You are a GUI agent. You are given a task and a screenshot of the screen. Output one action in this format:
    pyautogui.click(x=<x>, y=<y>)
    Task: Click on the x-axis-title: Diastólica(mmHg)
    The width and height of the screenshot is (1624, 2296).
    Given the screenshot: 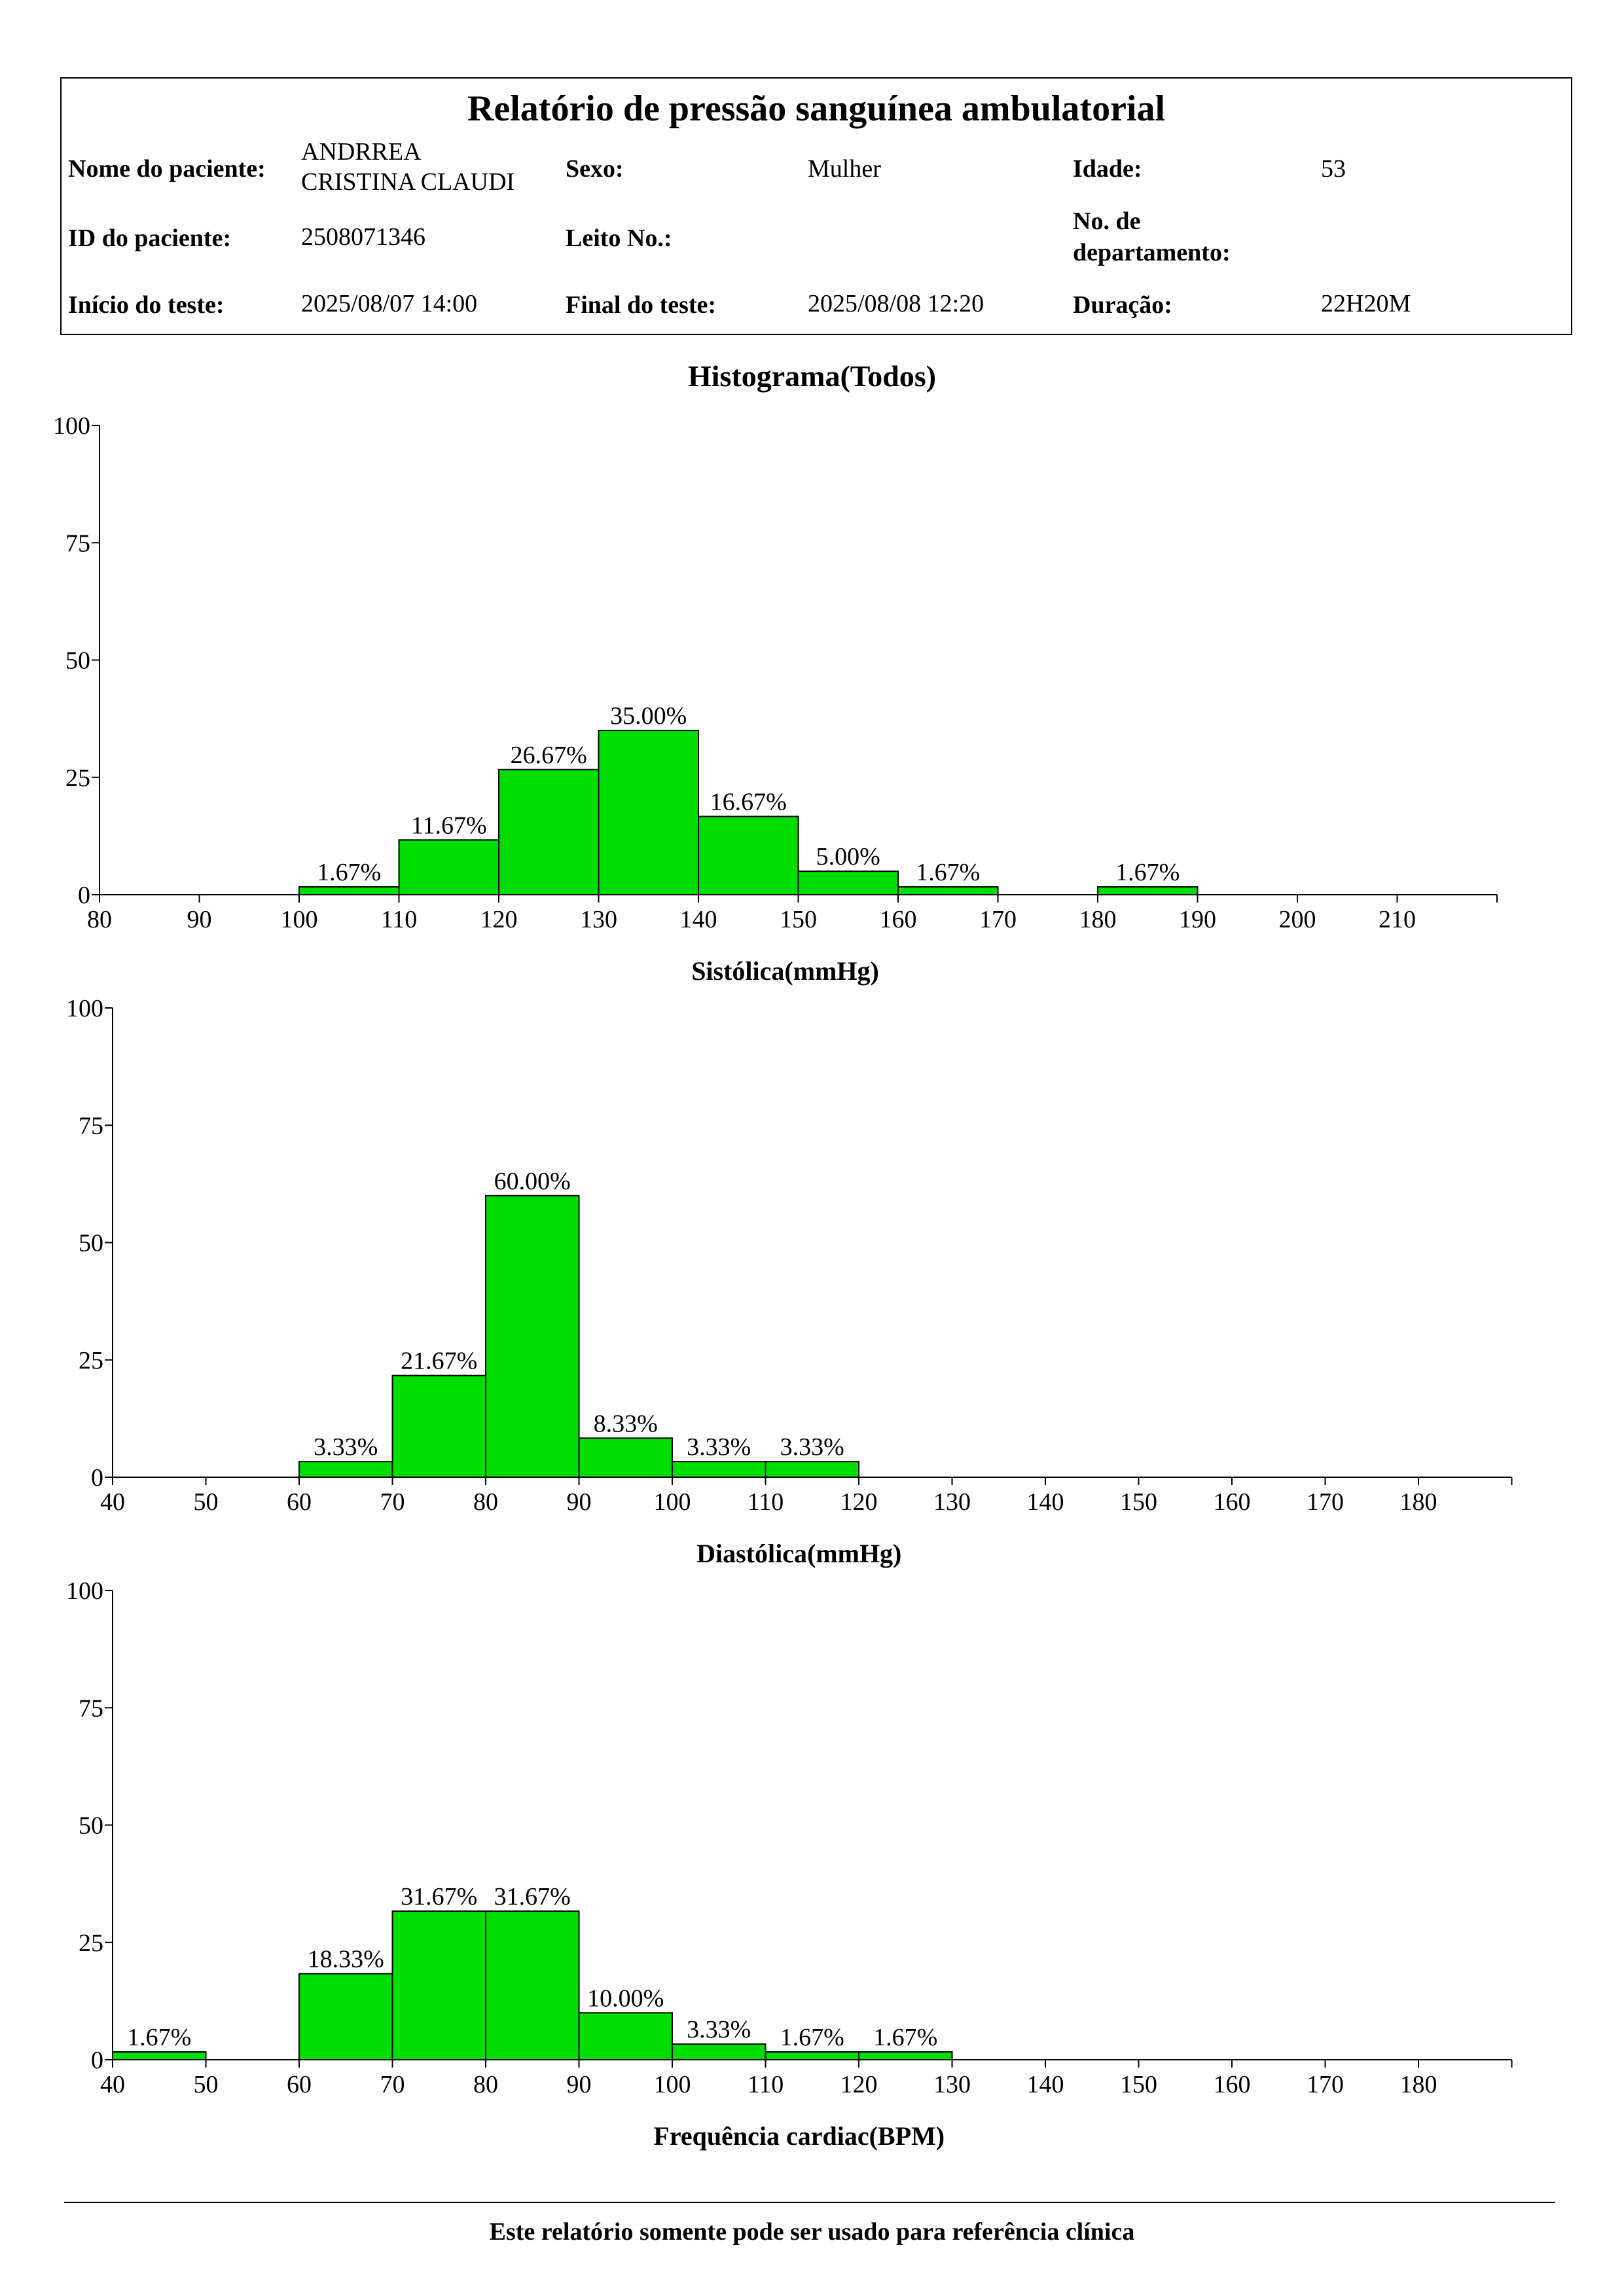 What is the action you would take?
    pyautogui.click(x=798, y=1553)
    